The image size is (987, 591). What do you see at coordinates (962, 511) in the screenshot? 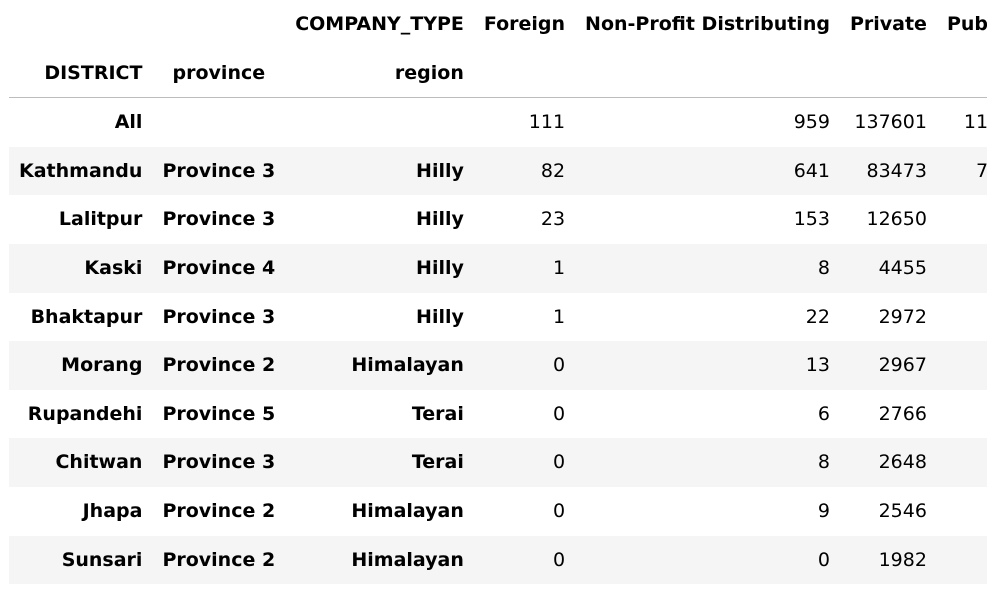
I see `cell-public: 11` at bounding box center [962, 511].